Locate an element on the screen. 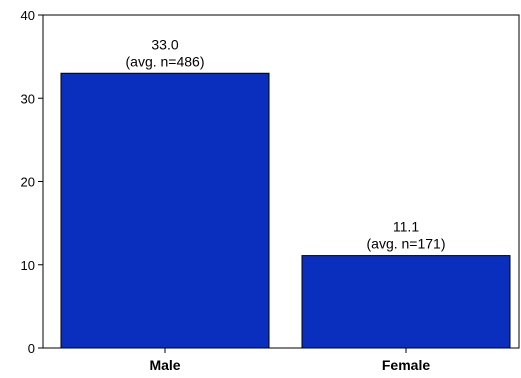 This screenshot has height=378, width=521. y-axis: 0 10 20 30 40 is located at coordinates (32, 182).